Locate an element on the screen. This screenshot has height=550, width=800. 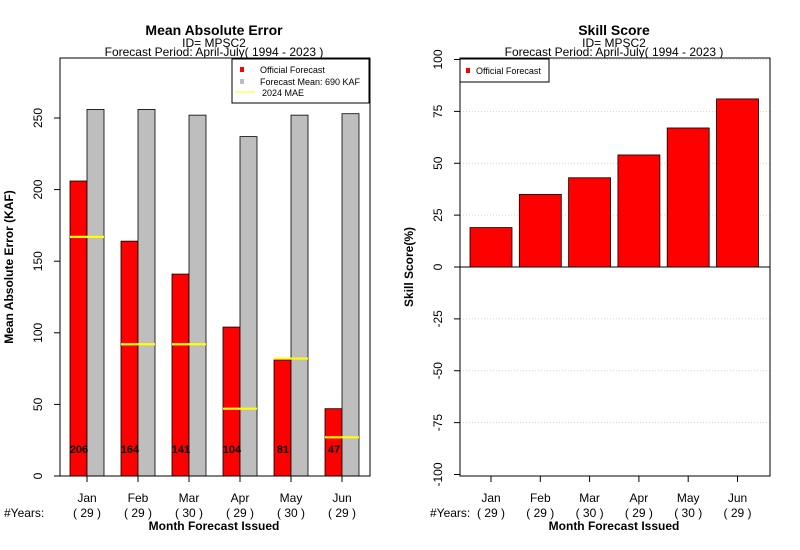
mae-x-tick-mar: Mar is located at coordinates (189, 498).